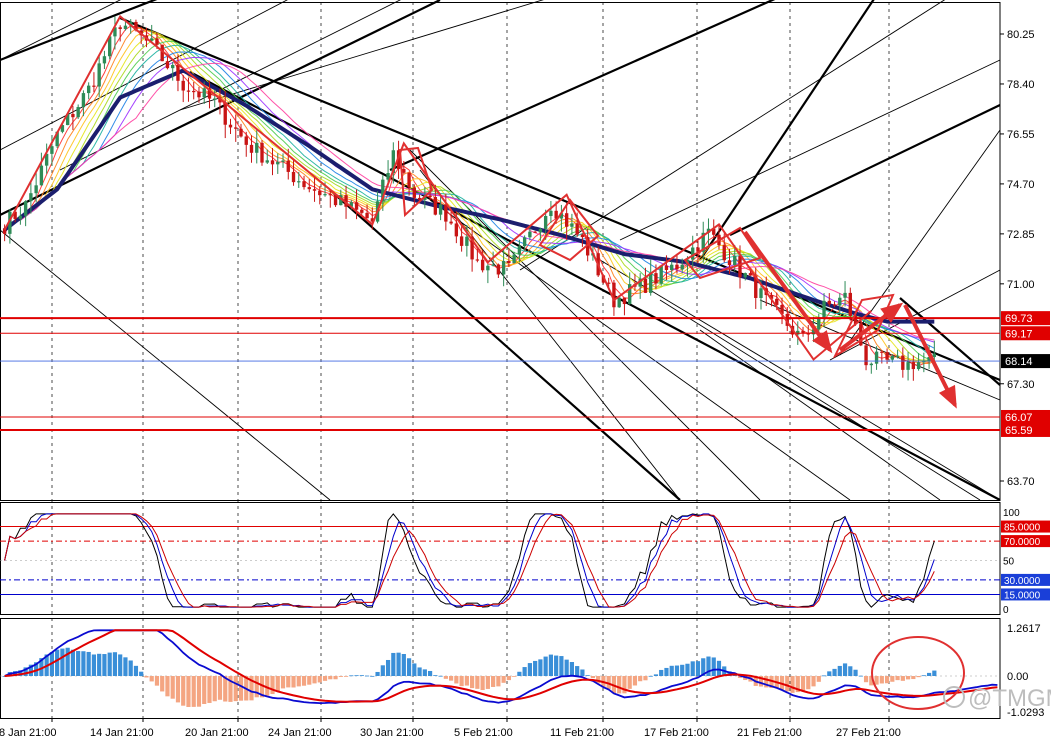  I want to click on macd-tick-label: -1.0293, so click(1025, 713).